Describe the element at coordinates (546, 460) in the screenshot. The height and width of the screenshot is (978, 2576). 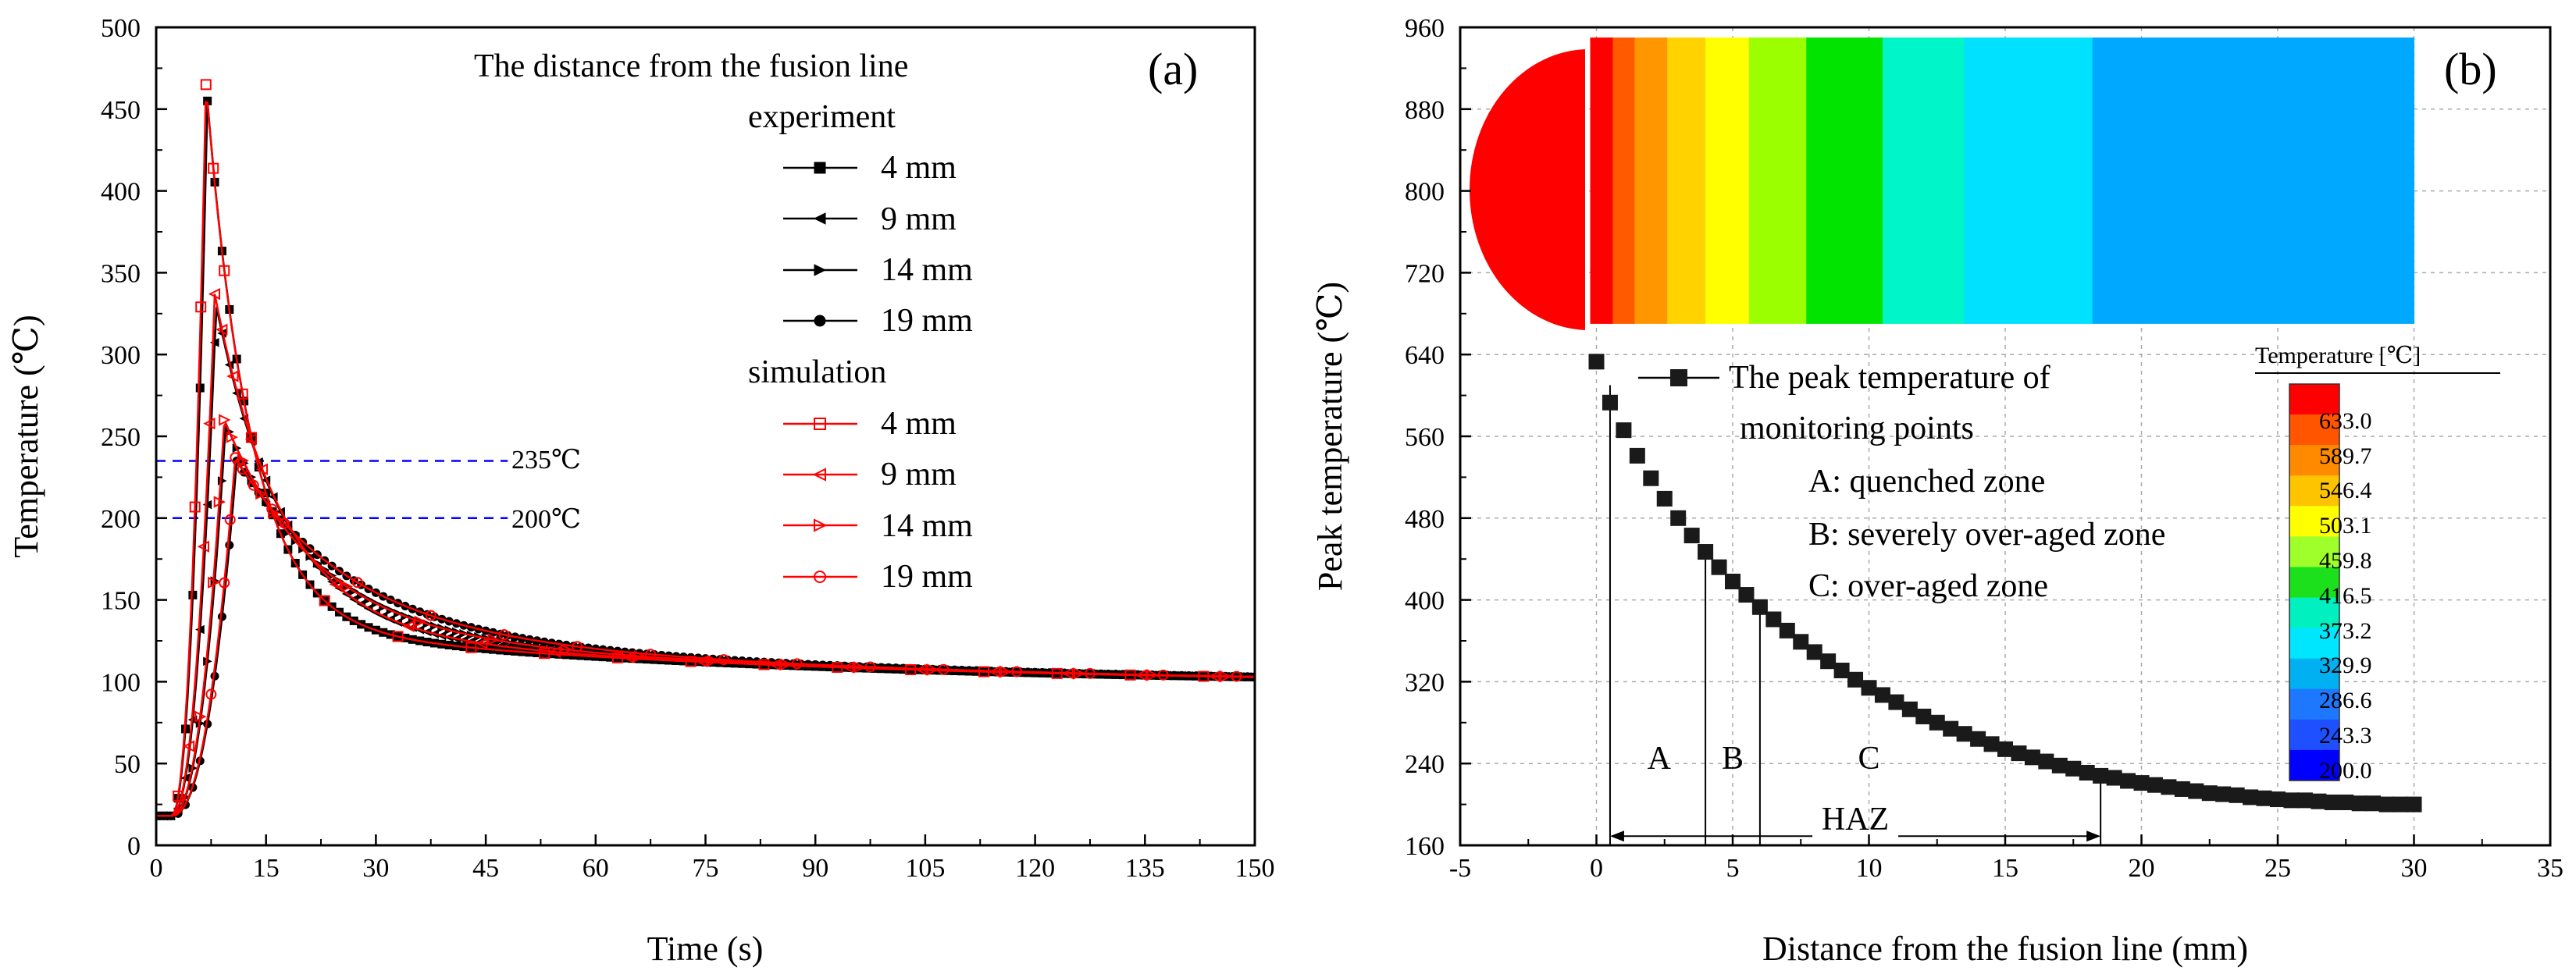
I see `ref-line-235-label: 235℃` at that location.